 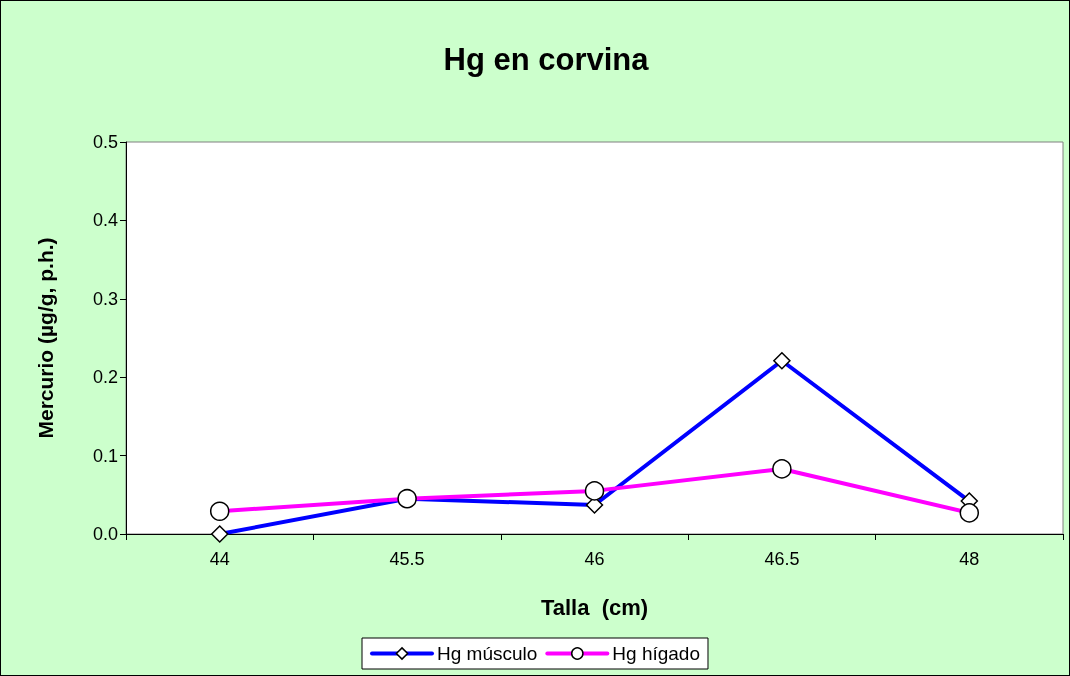 What do you see at coordinates (105, 298) in the screenshot?
I see `y-tick-label: 0.3` at bounding box center [105, 298].